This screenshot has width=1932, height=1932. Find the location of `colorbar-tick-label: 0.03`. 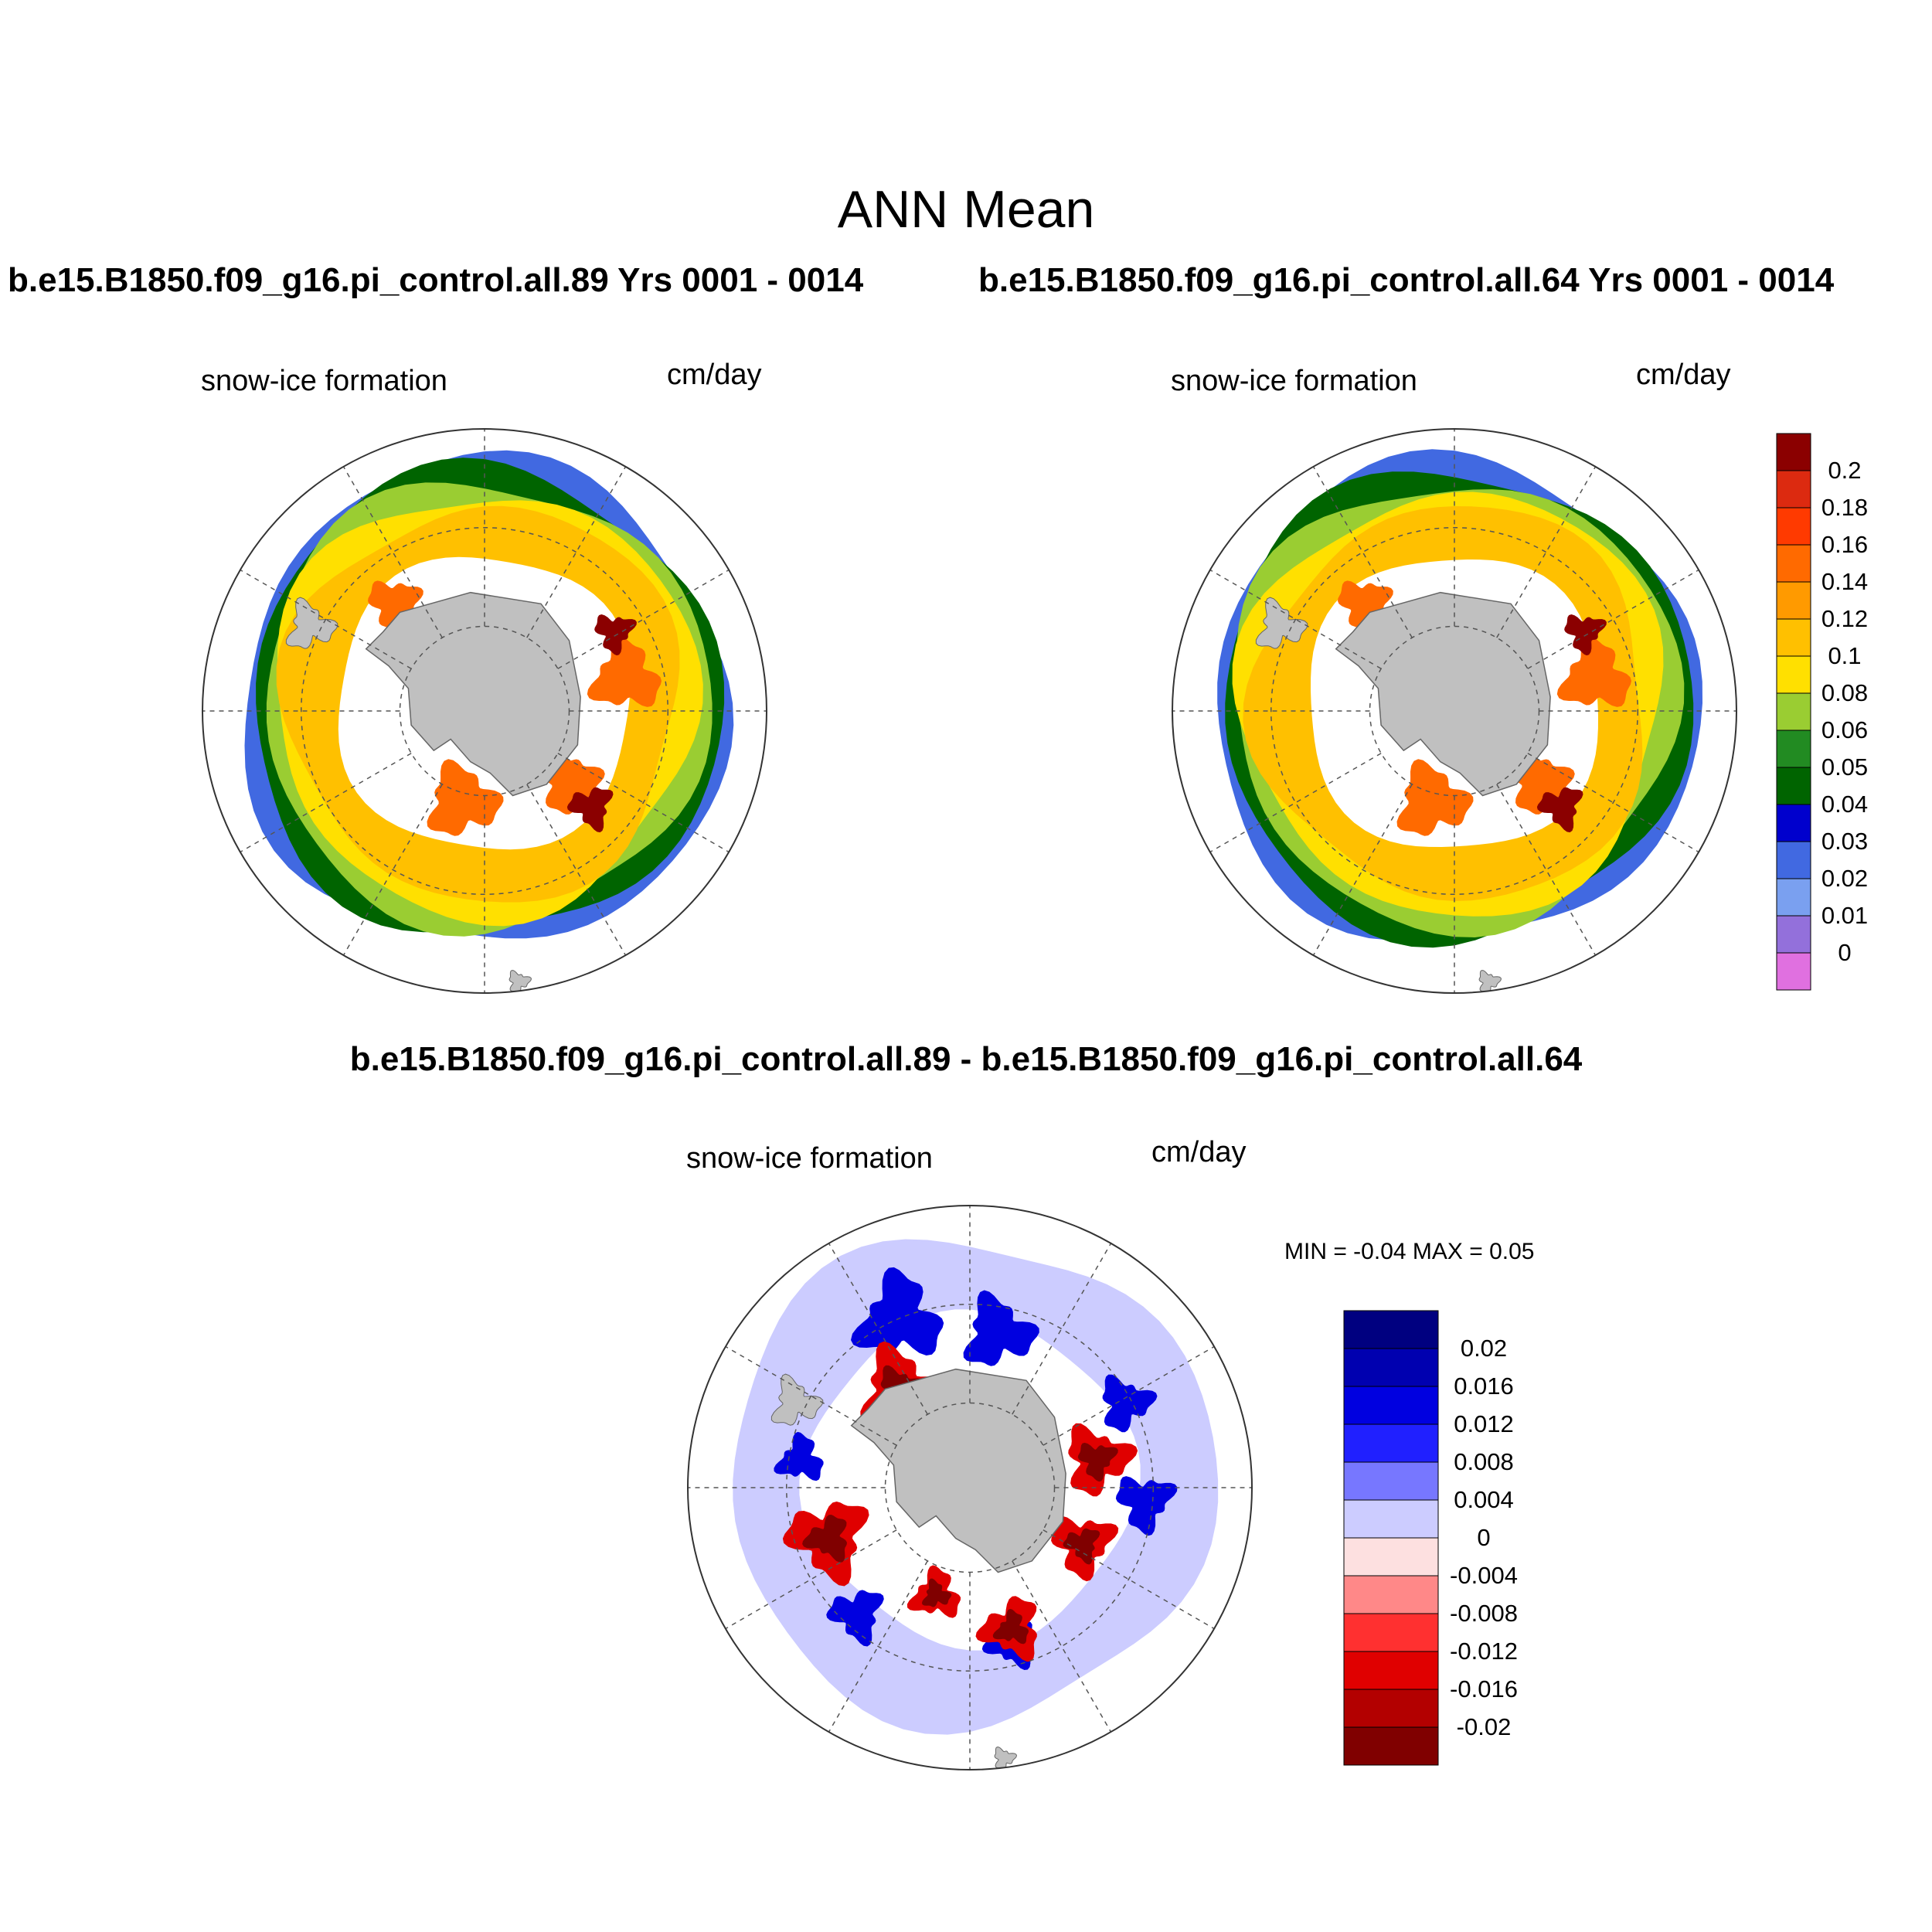

colorbar-tick-label: 0.03 is located at coordinates (1844, 842).